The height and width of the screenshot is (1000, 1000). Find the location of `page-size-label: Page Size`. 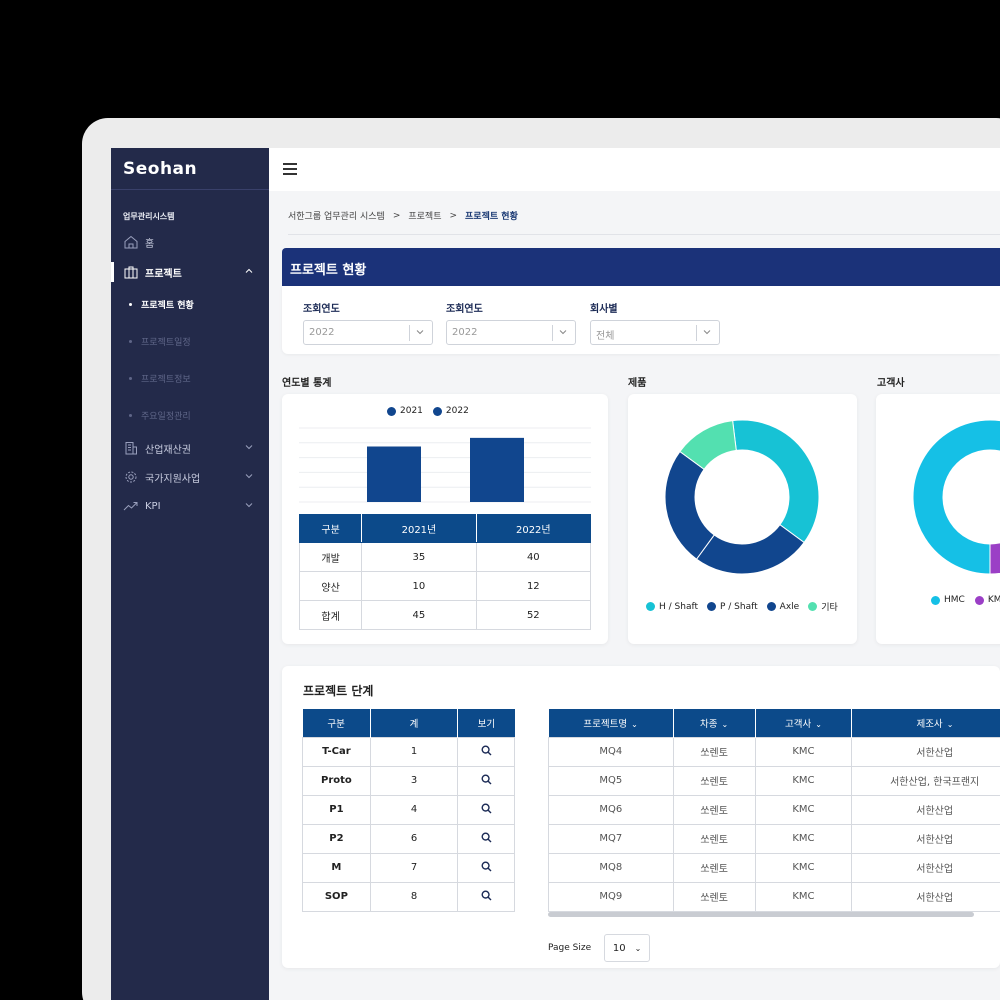

page-size-label: Page Size is located at coordinates (570, 948).